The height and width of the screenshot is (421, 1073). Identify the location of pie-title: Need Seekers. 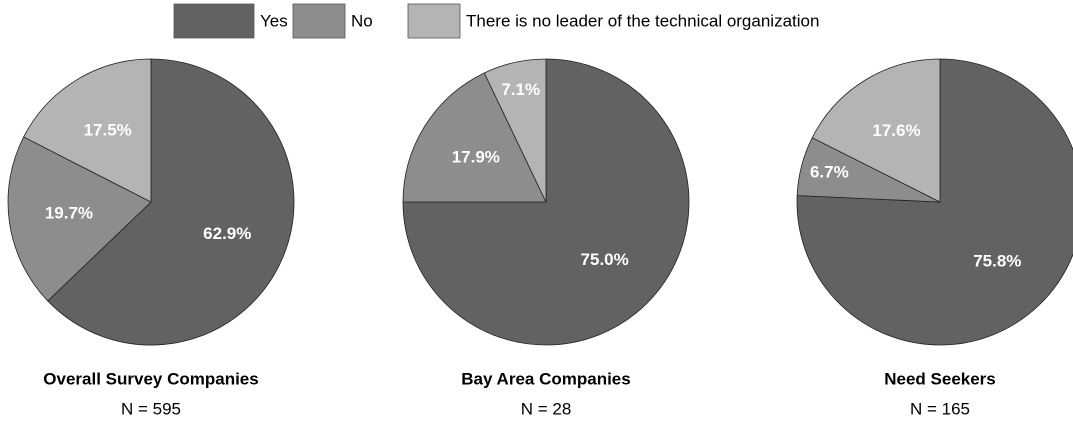
(940, 378).